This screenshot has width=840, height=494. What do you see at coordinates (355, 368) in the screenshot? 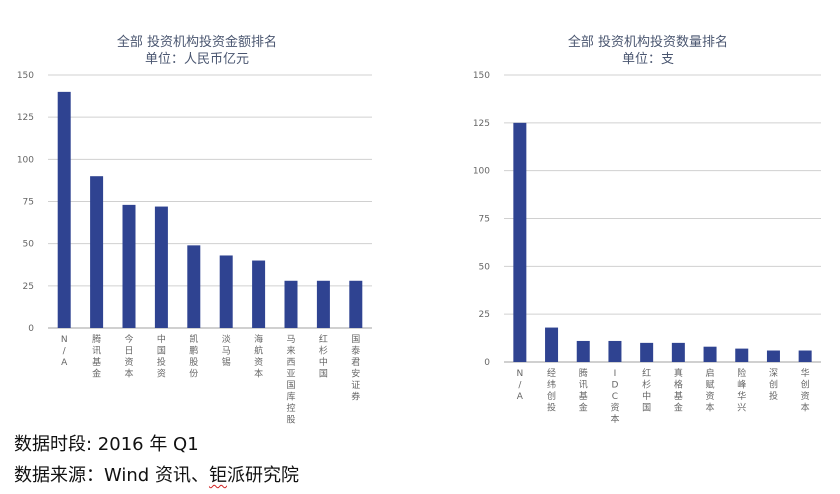
I see `x-tick-label: 国泰君安证券` at bounding box center [355, 368].